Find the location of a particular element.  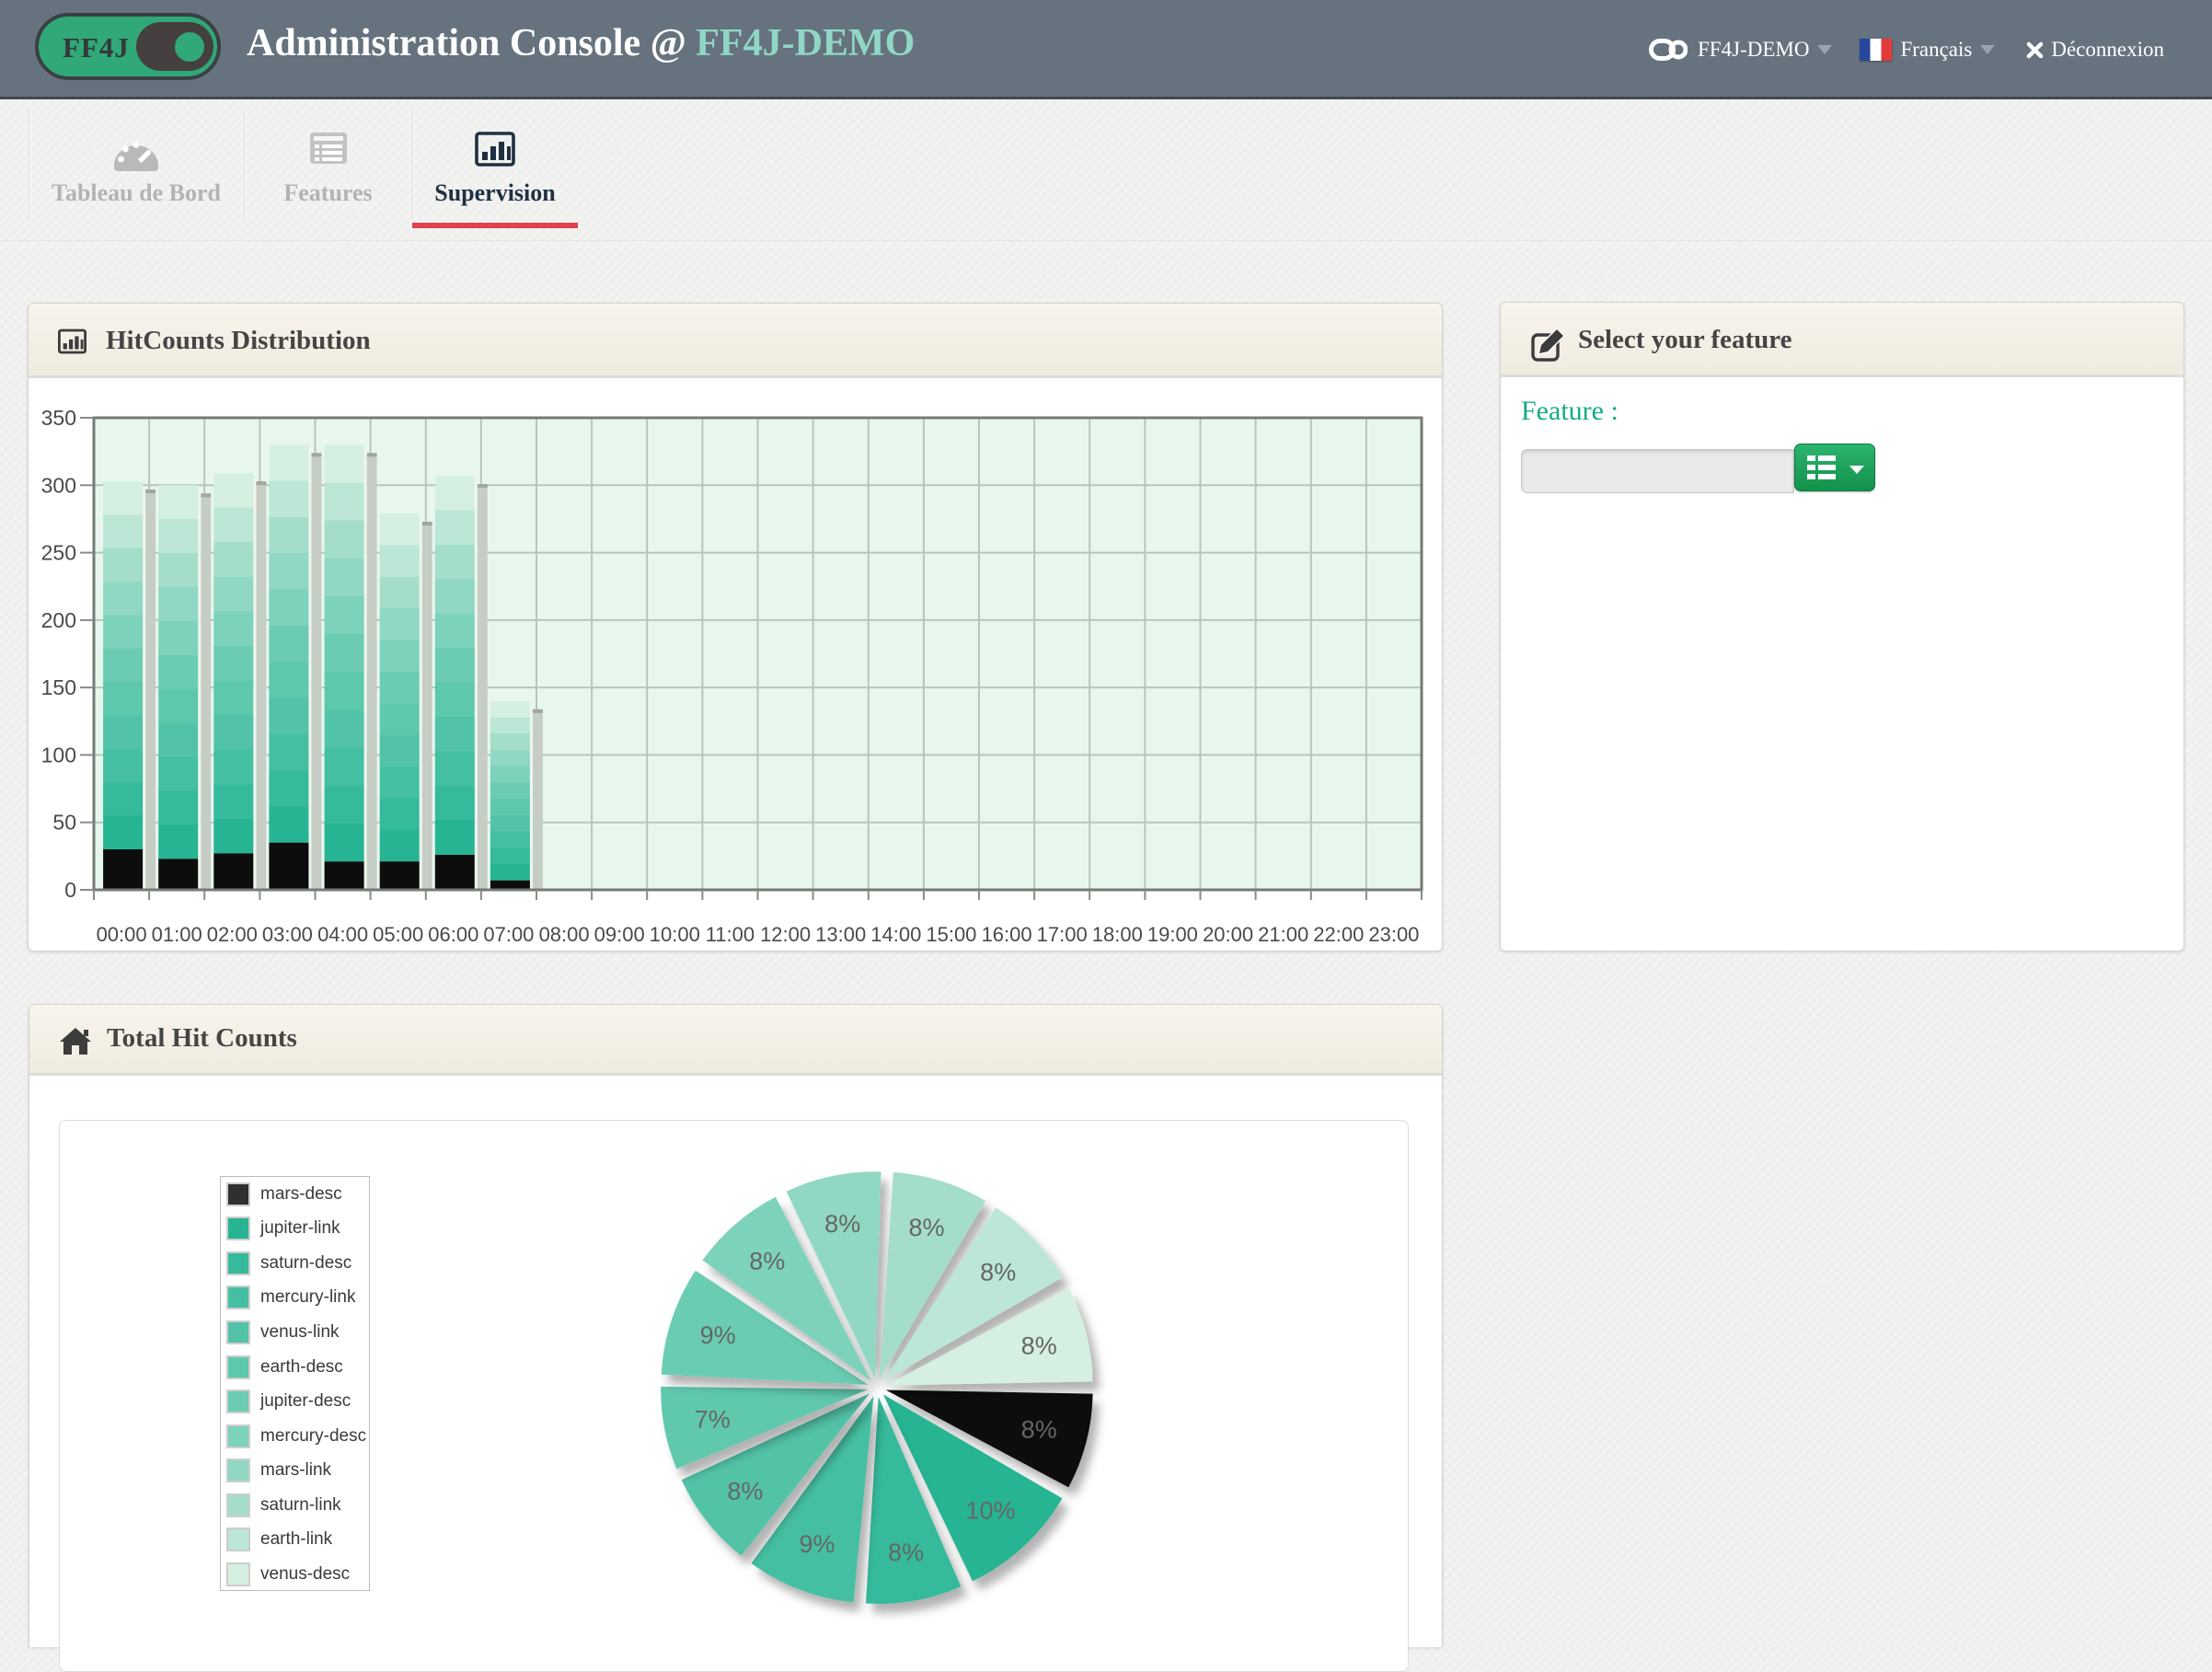

svg-text: 20:00 is located at coordinates (1228, 934).